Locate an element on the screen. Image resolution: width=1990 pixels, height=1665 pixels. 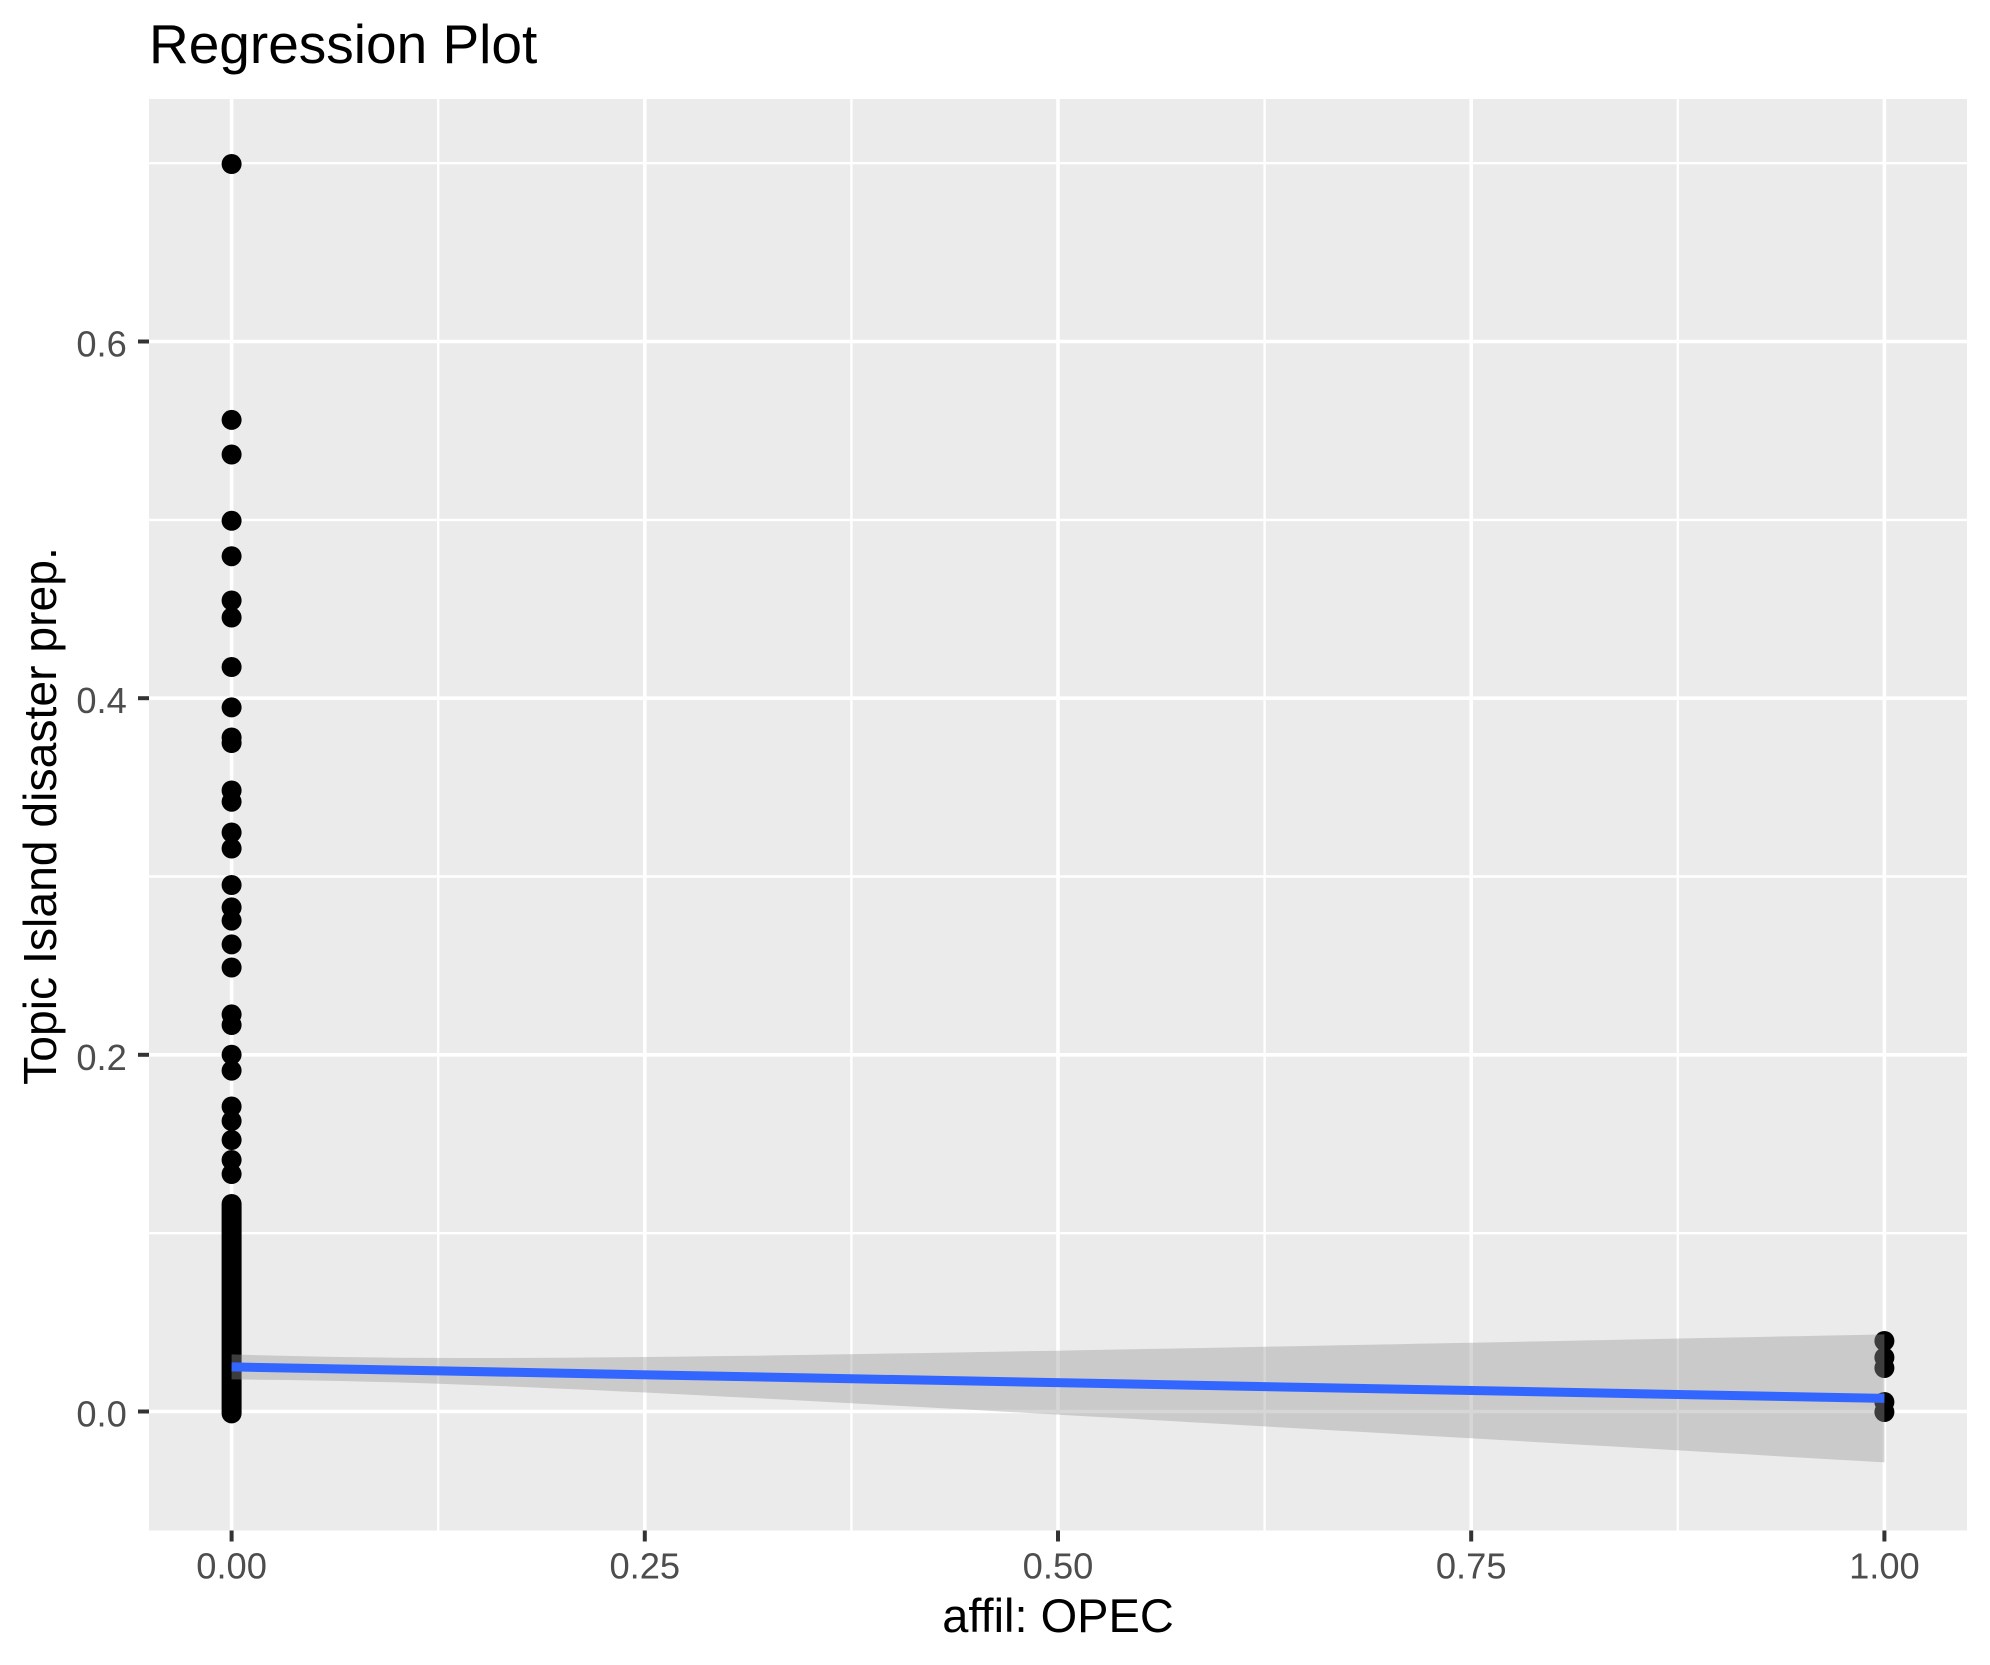
svg-text: 0.75 is located at coordinates (1471, 1566).